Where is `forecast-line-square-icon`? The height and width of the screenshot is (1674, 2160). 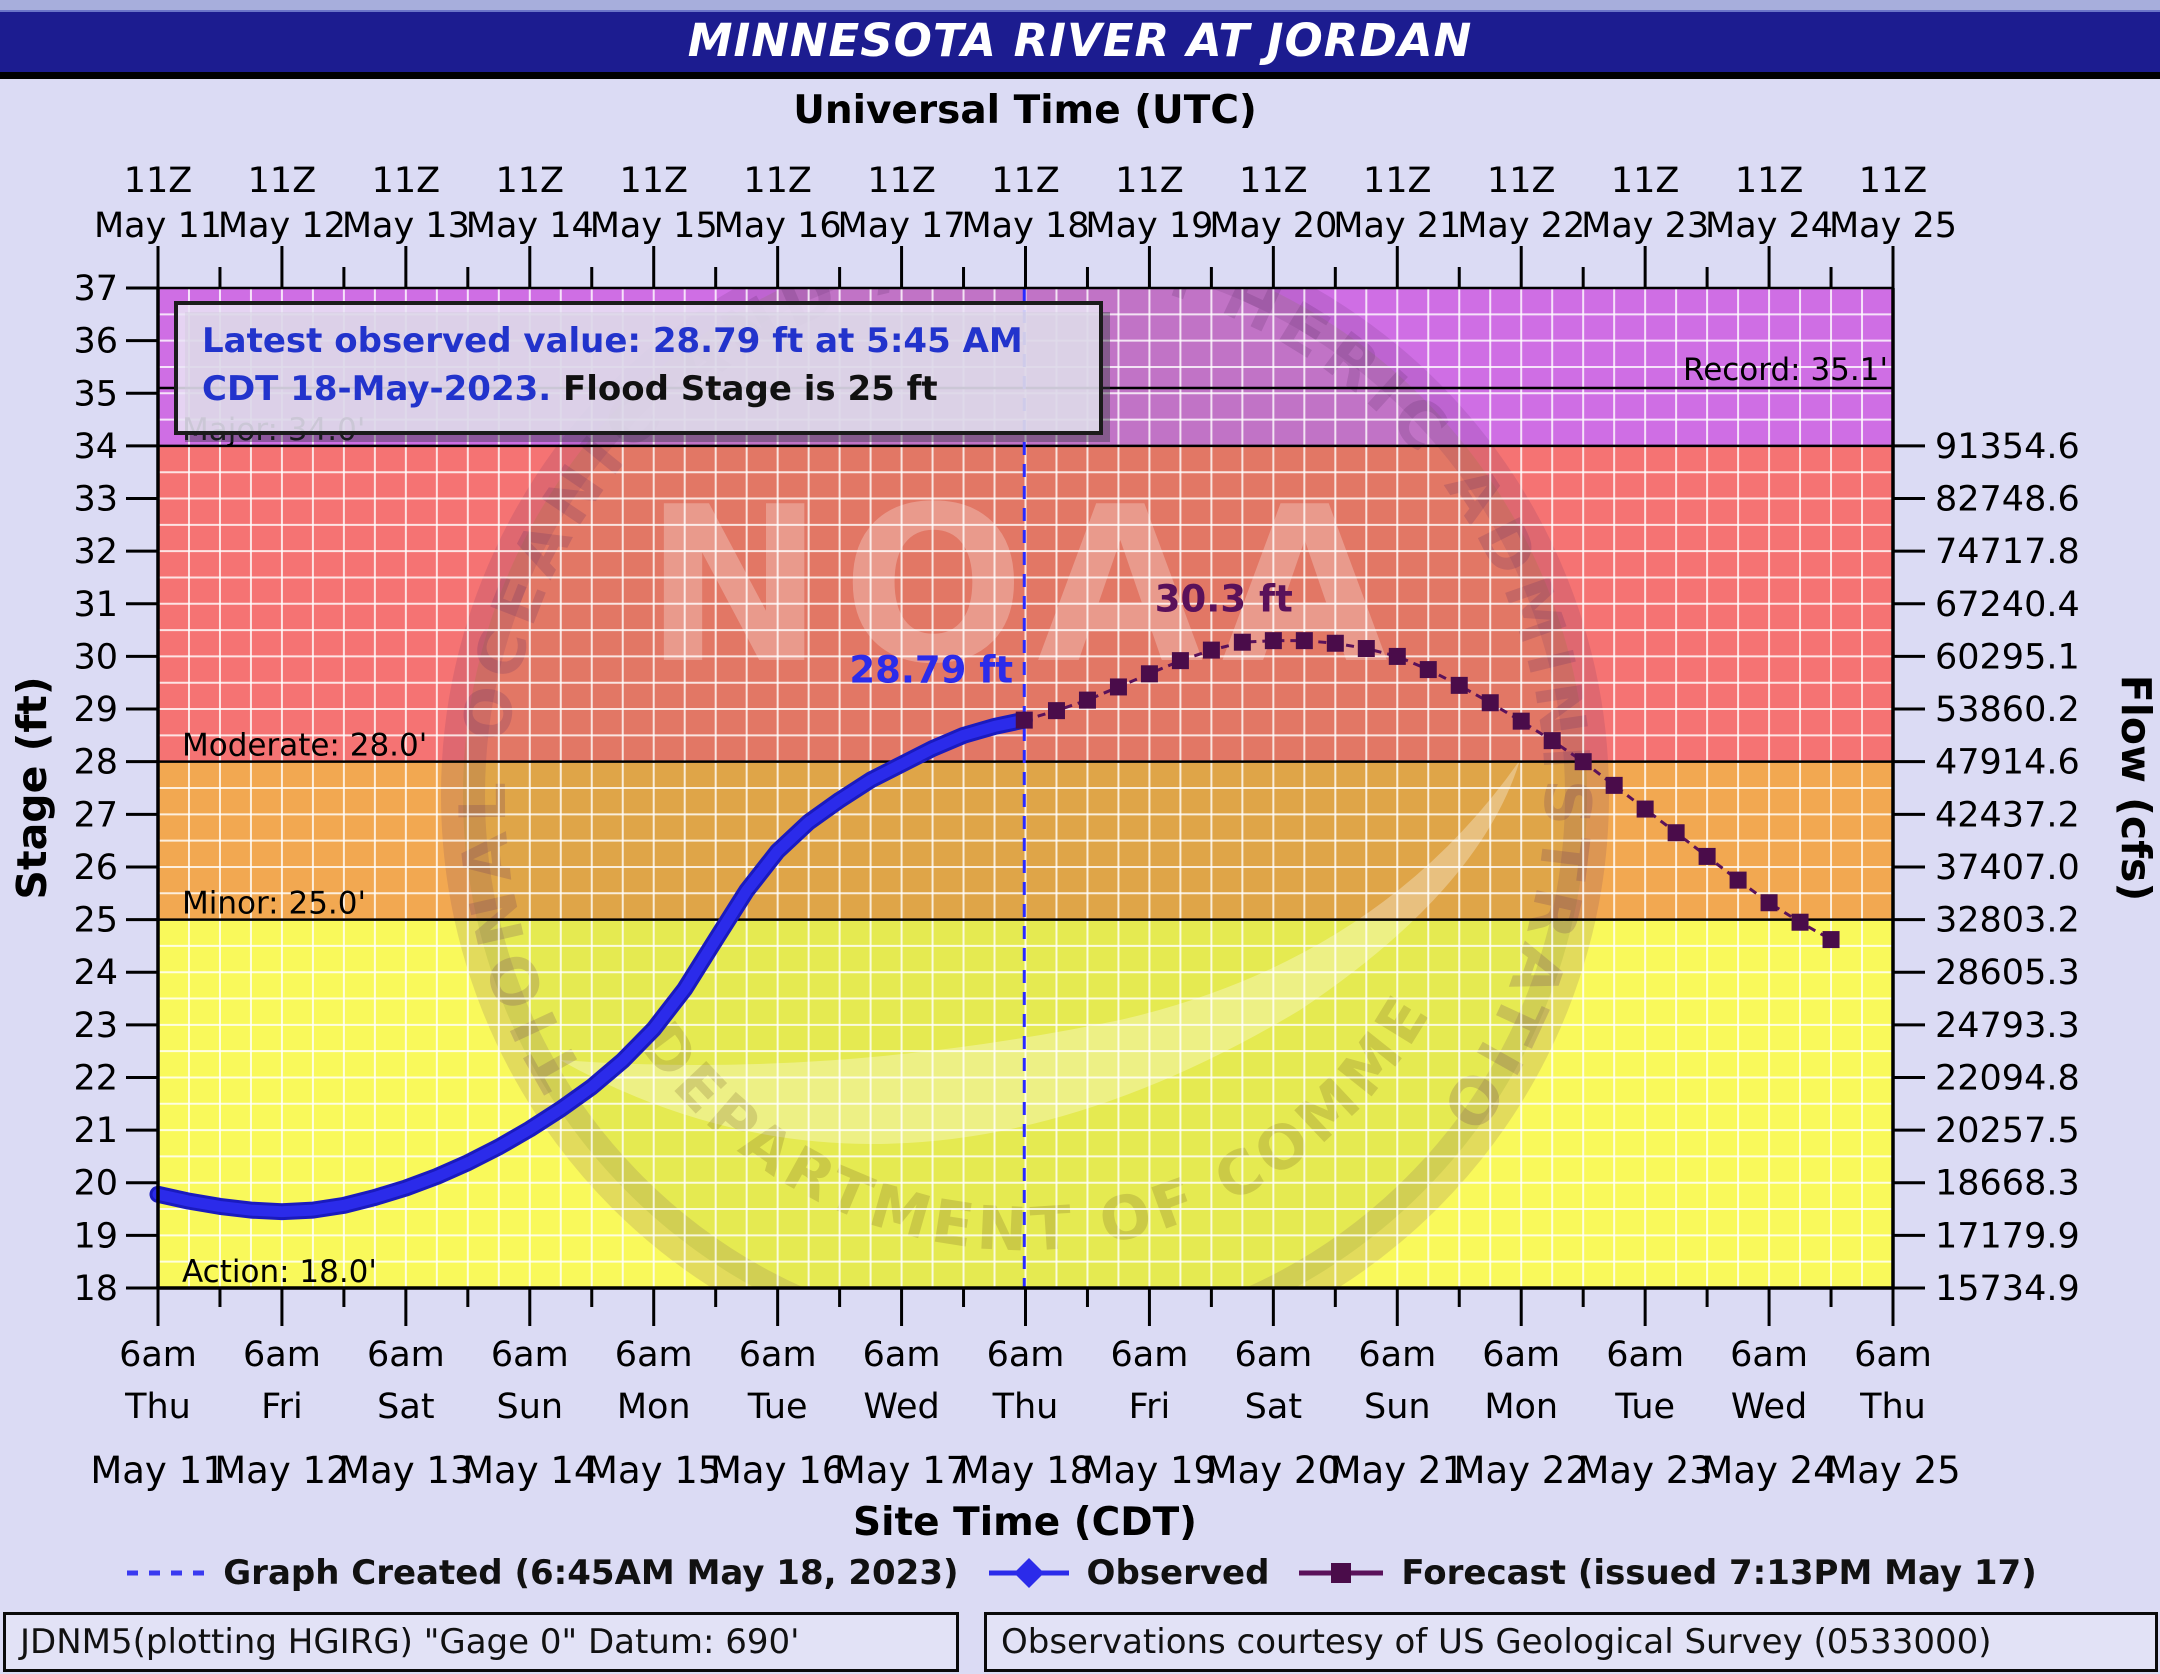
forecast-line-square-icon is located at coordinates (1341, 1573).